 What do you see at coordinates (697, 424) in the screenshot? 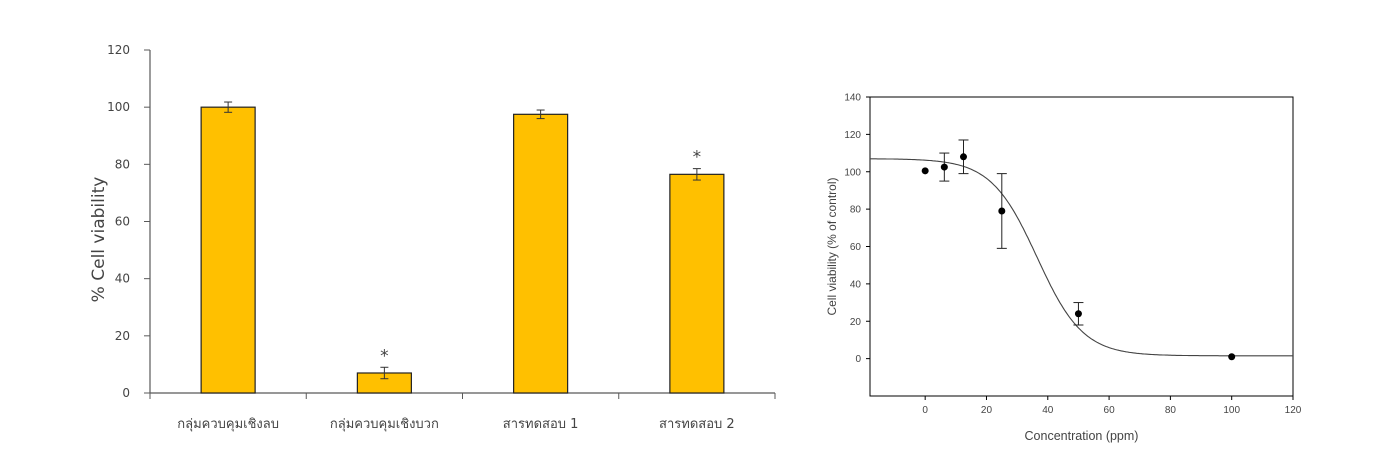
I see `x-category-label: สารทดสอบ 2` at bounding box center [697, 424].